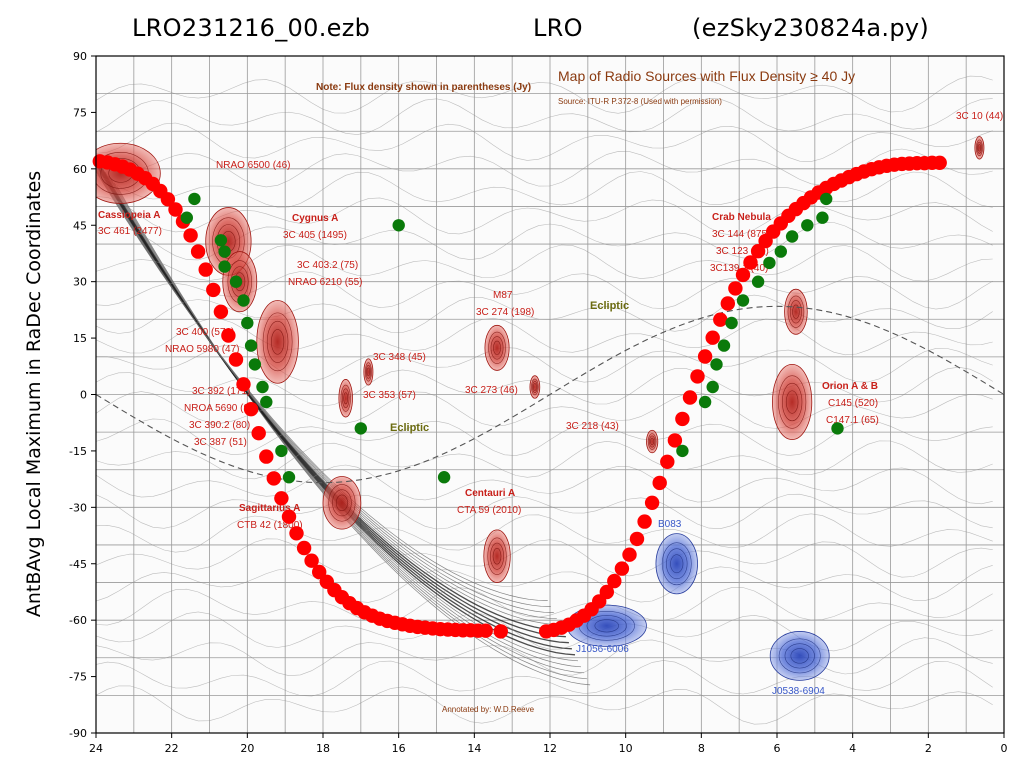 The height and width of the screenshot is (781, 1024). What do you see at coordinates (270, 525) in the screenshot?
I see `map-source-label: CTB 42 (1800)` at bounding box center [270, 525].